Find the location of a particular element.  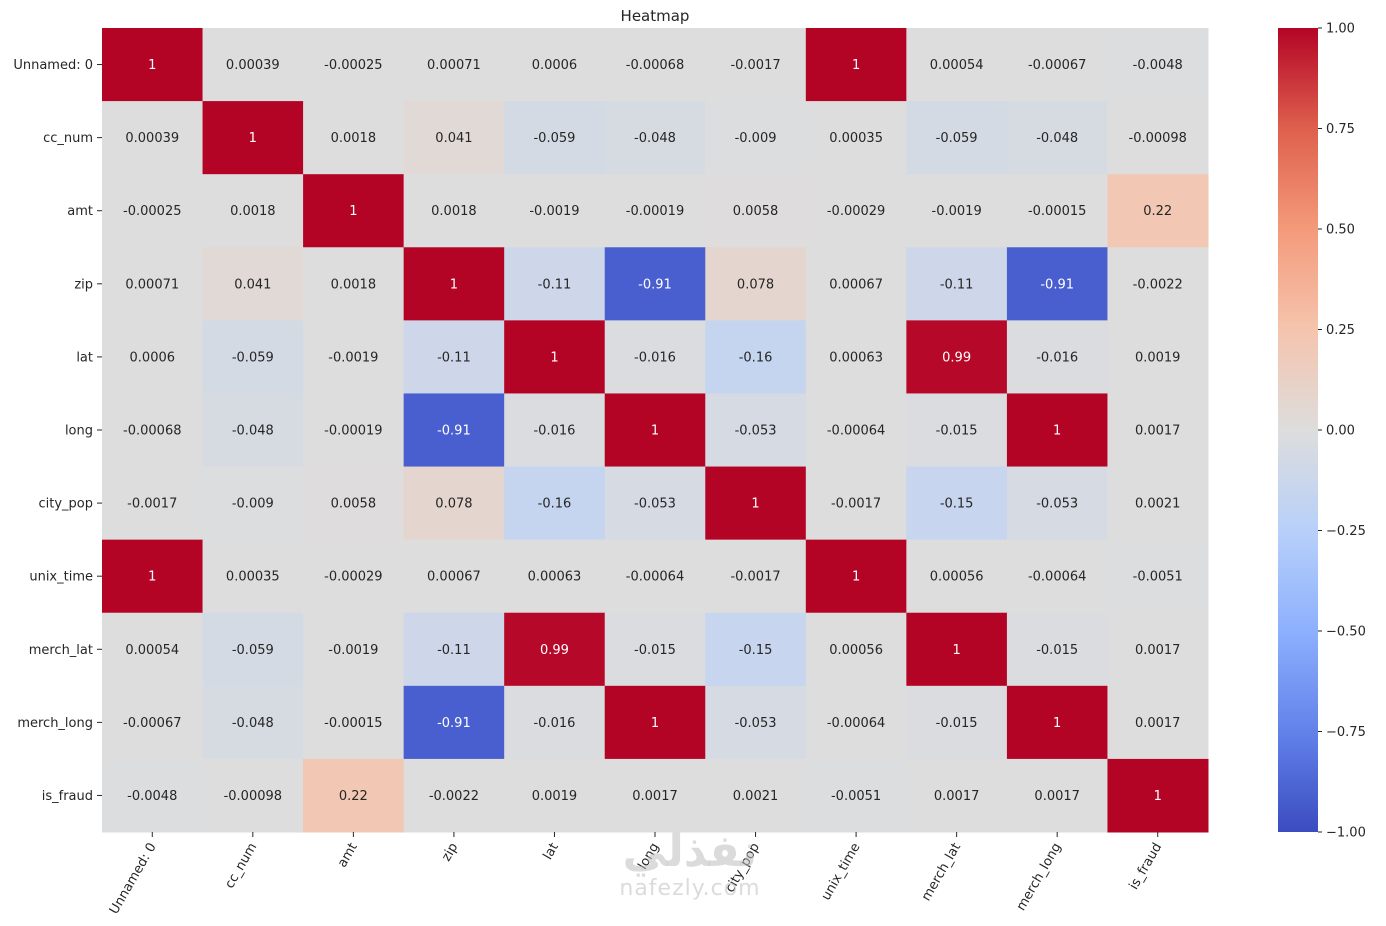

cell-value-label: 0.00071 is located at coordinates (454, 65).